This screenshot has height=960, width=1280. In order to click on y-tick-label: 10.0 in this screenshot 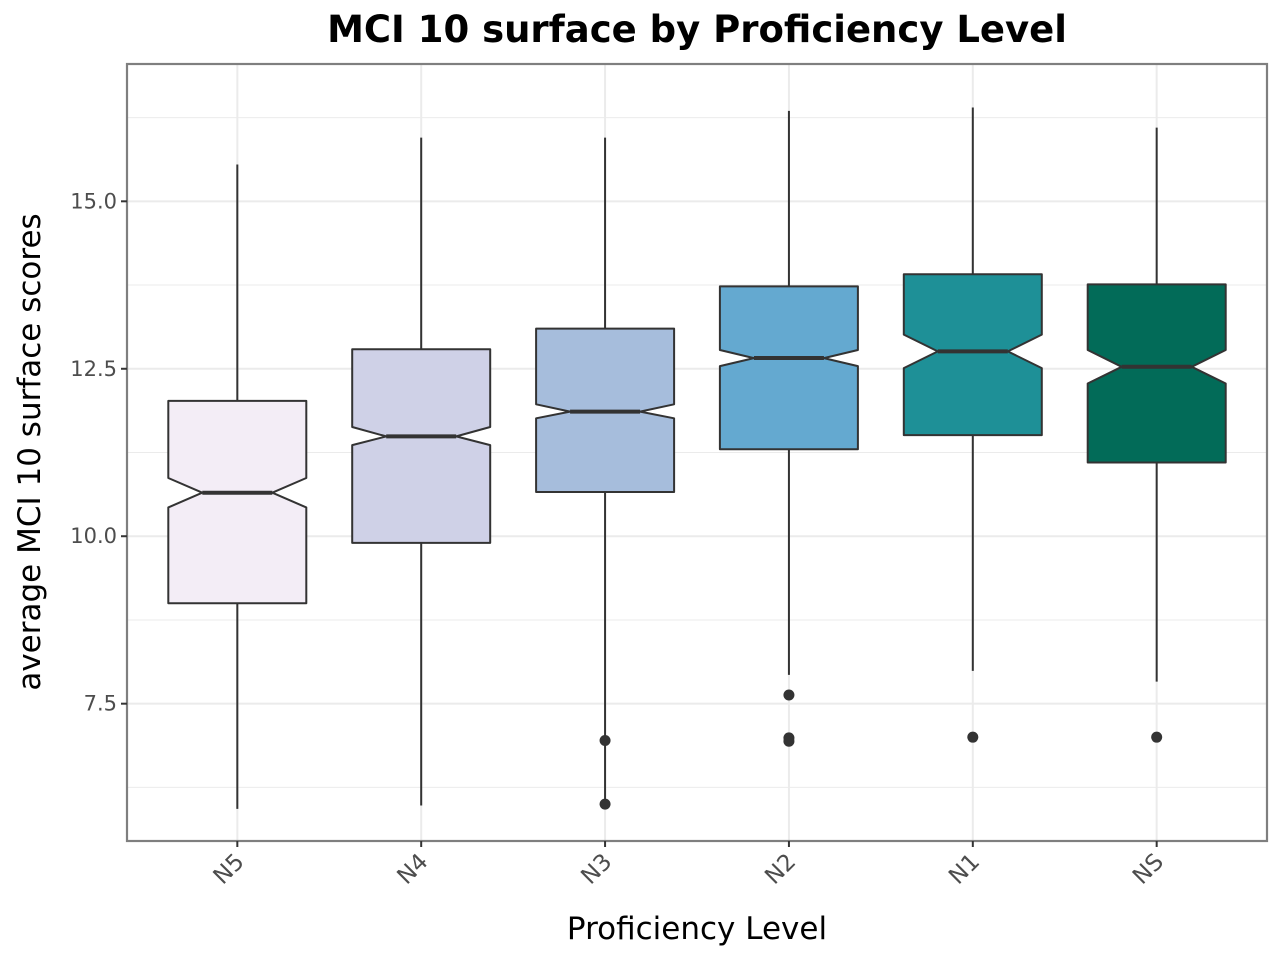, I will do `click(93, 536)`.